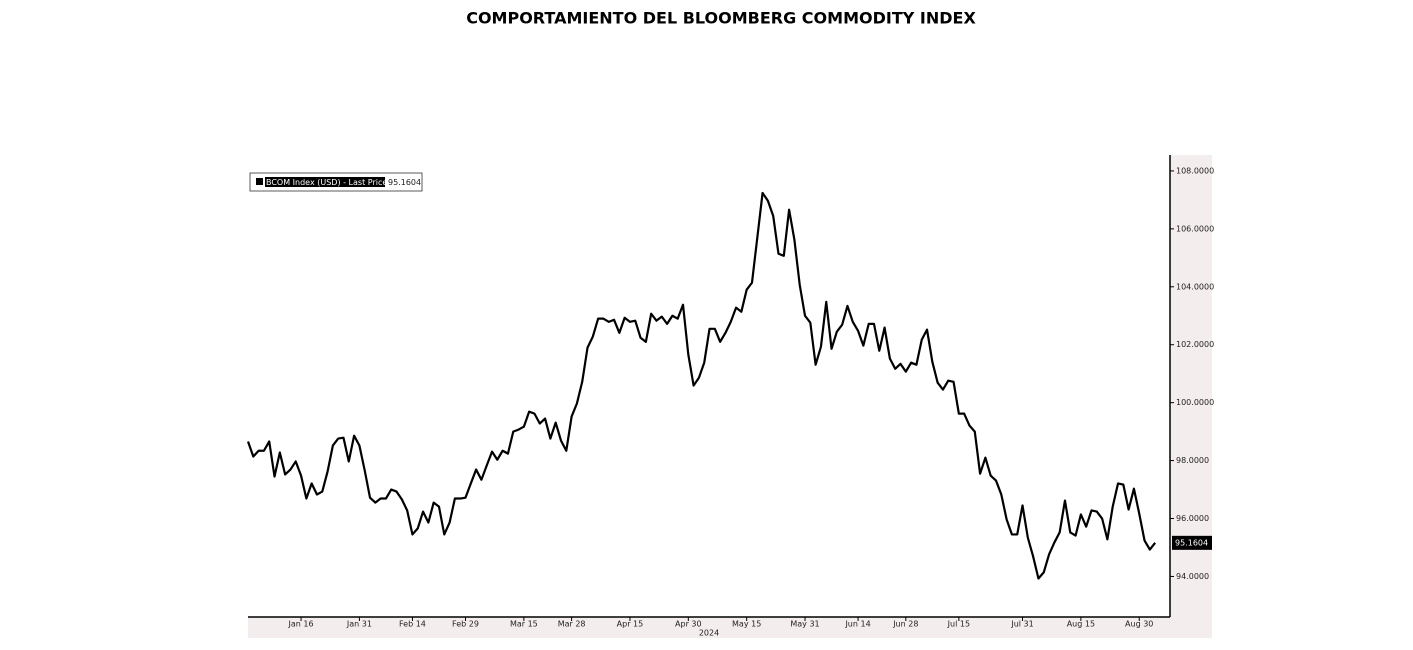 The width and height of the screenshot is (1413, 650). I want to click on x-tick-label: May 31, so click(804, 624).